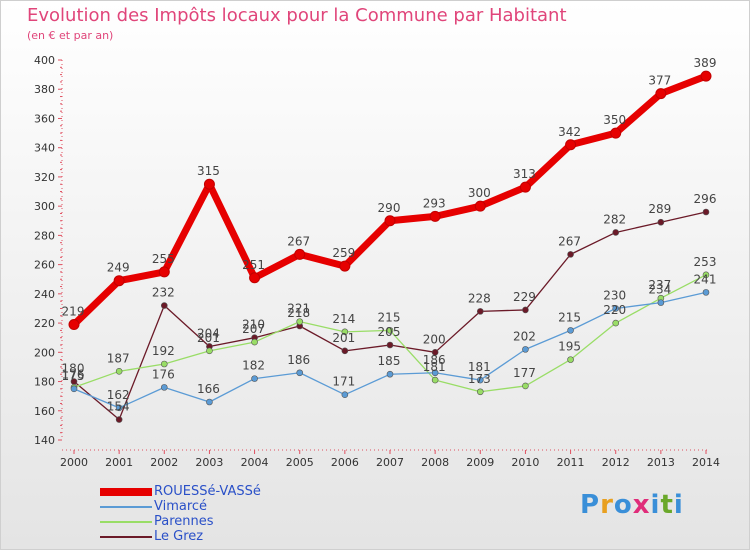 Image resolution: width=750 pixels, height=550 pixels. What do you see at coordinates (607, 505) in the screenshot?
I see `logo-letter: r` at bounding box center [607, 505].